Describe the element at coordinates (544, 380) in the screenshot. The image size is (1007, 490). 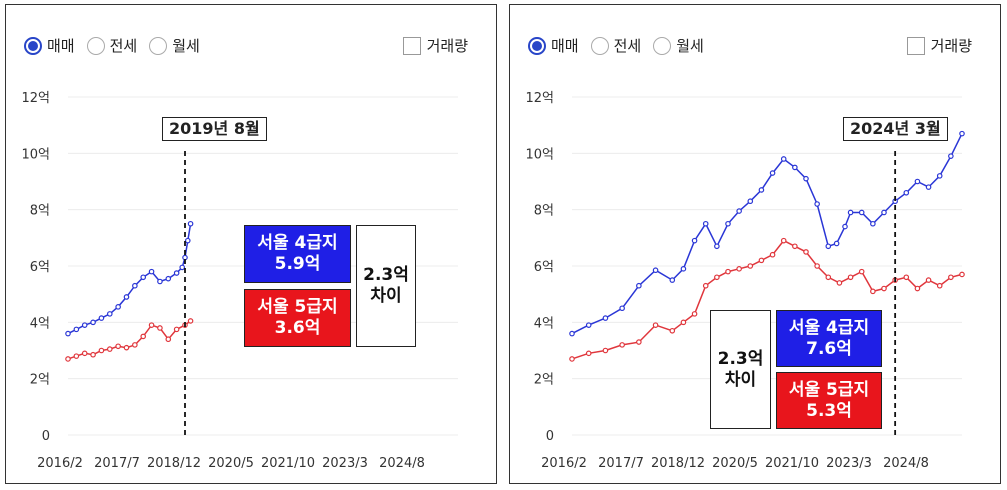
I see `y-tick-label: 2억` at that location.